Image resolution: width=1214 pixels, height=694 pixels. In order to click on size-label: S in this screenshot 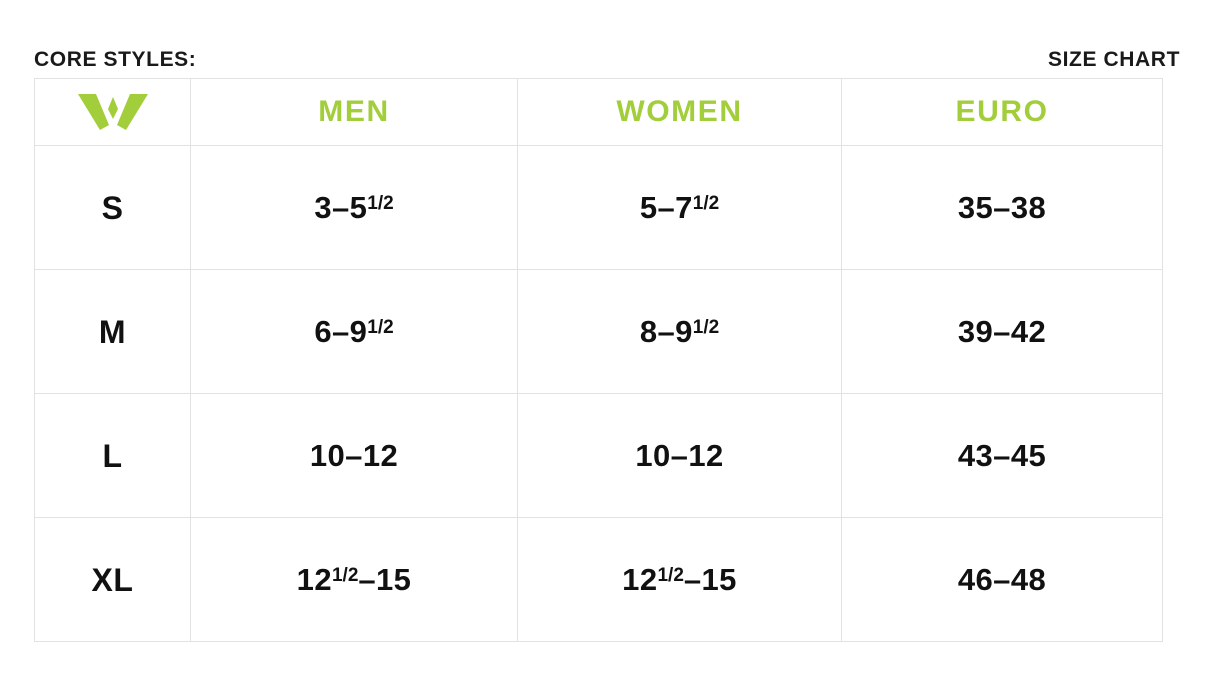, I will do `click(112, 207)`.